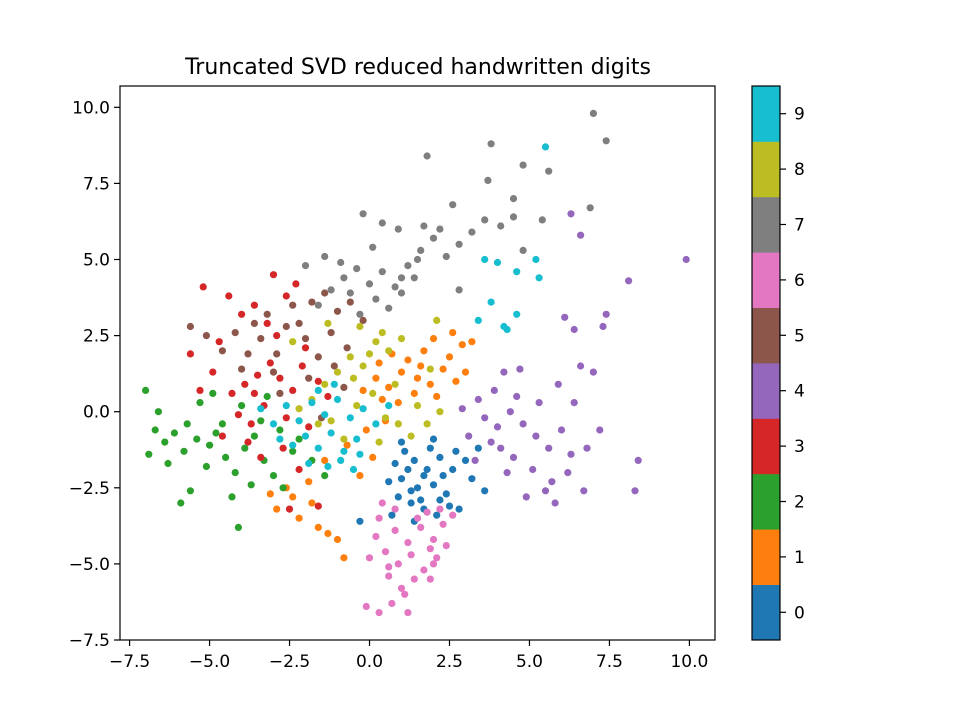 The height and width of the screenshot is (720, 960). Describe the element at coordinates (799, 392) in the screenshot. I see `colorbar-tick-label: 4` at that location.